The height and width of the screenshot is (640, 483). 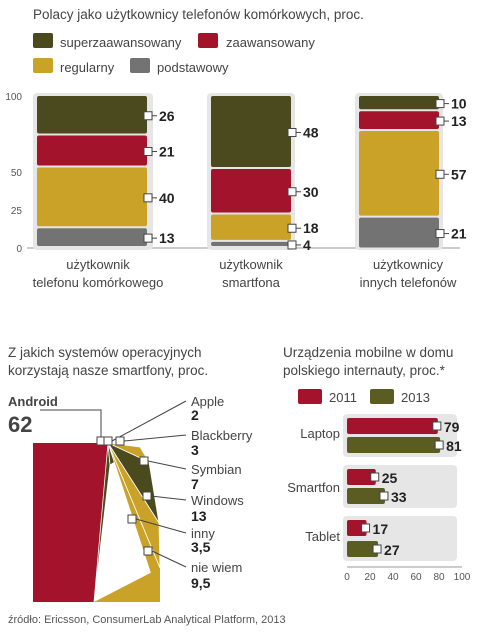 What do you see at coordinates (399, 120) in the screenshot?
I see `bar-seg-2-zaawansowany` at bounding box center [399, 120].